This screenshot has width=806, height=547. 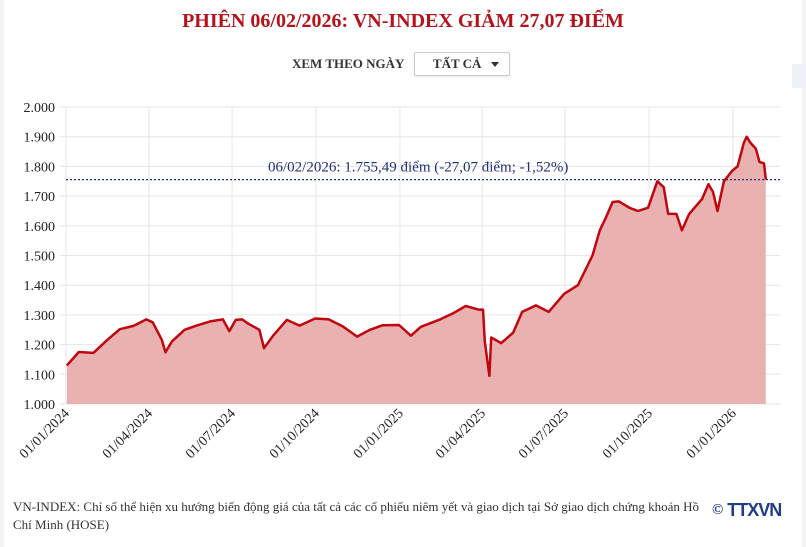 I want to click on date-filter: XEM THEO NGÀY TẤT CẢ, so click(x=401, y=64).